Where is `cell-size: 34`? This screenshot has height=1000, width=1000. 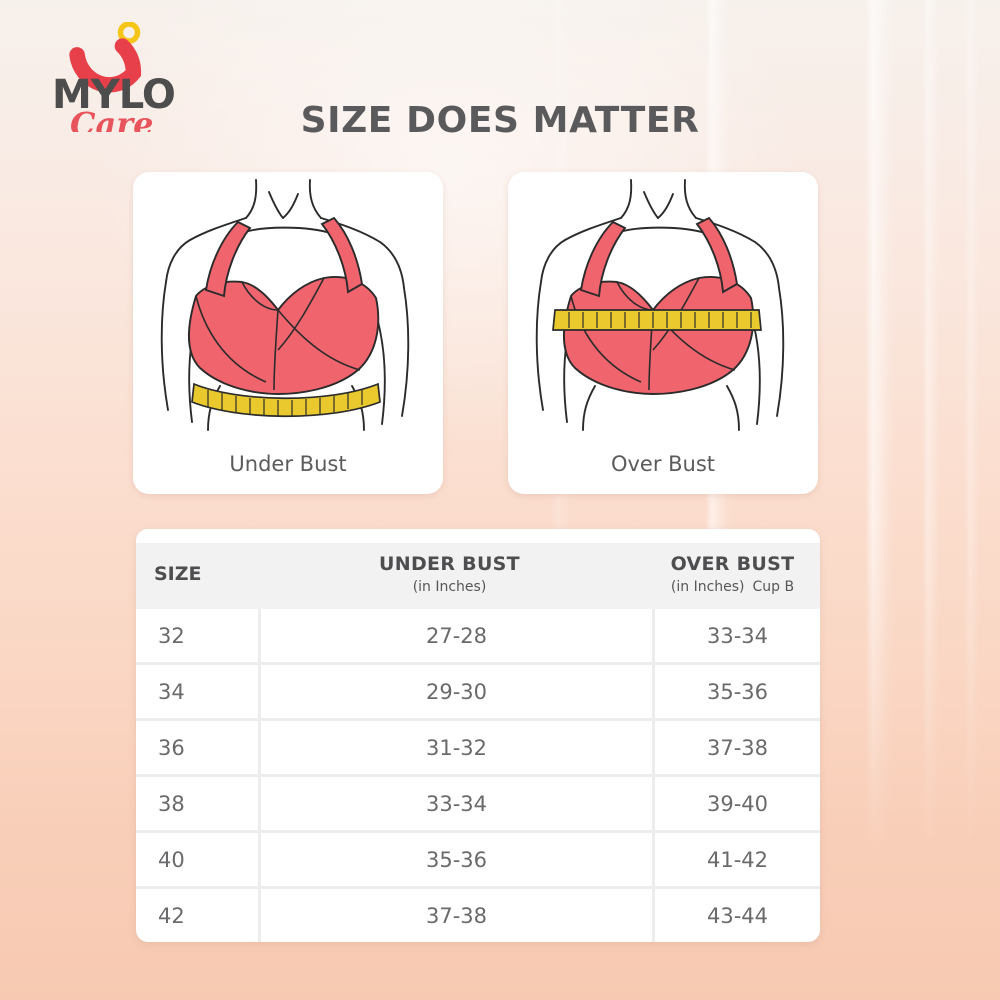
cell-size: 34 is located at coordinates (171, 691).